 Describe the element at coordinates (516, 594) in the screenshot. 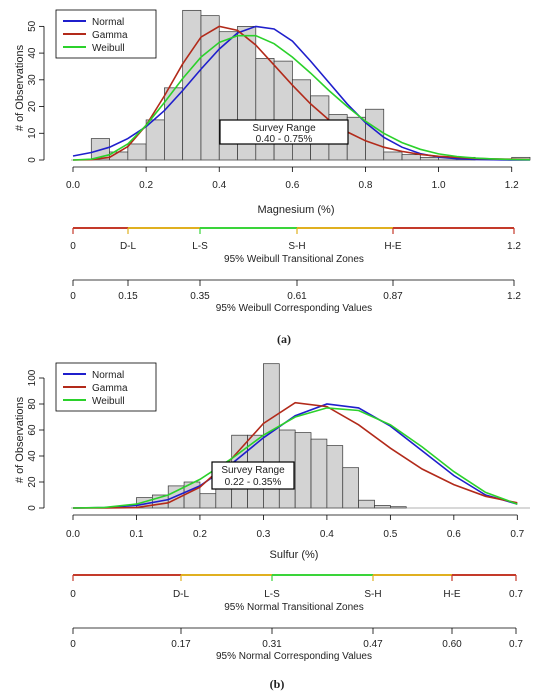

I see `zone-label-max: 0.7` at that location.